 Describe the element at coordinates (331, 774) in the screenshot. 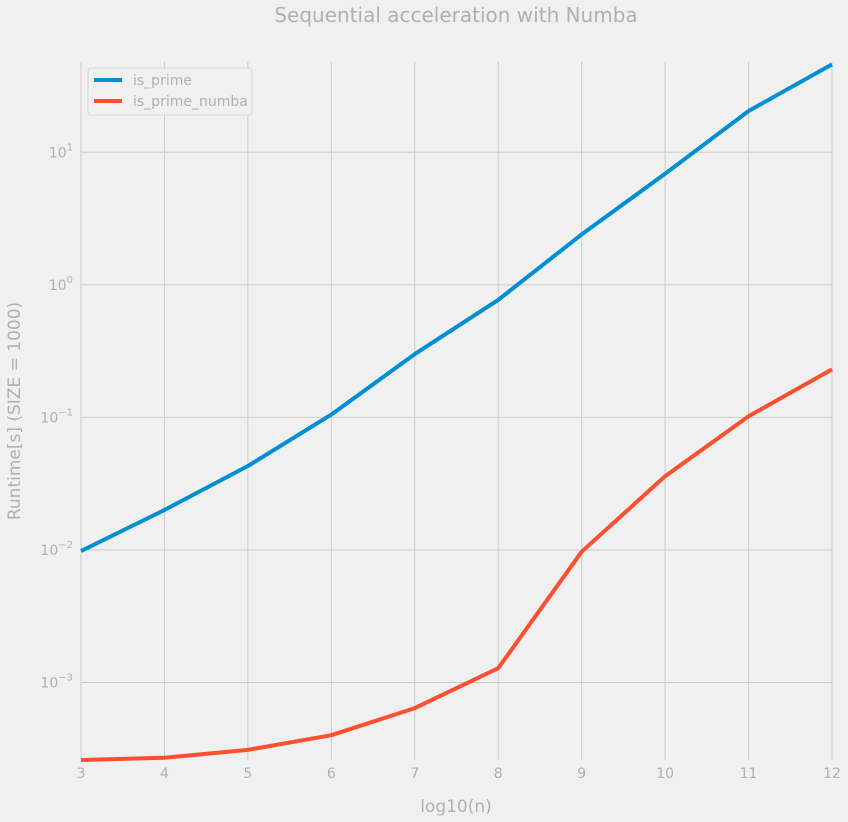

I see `x-tick-label: 6` at that location.